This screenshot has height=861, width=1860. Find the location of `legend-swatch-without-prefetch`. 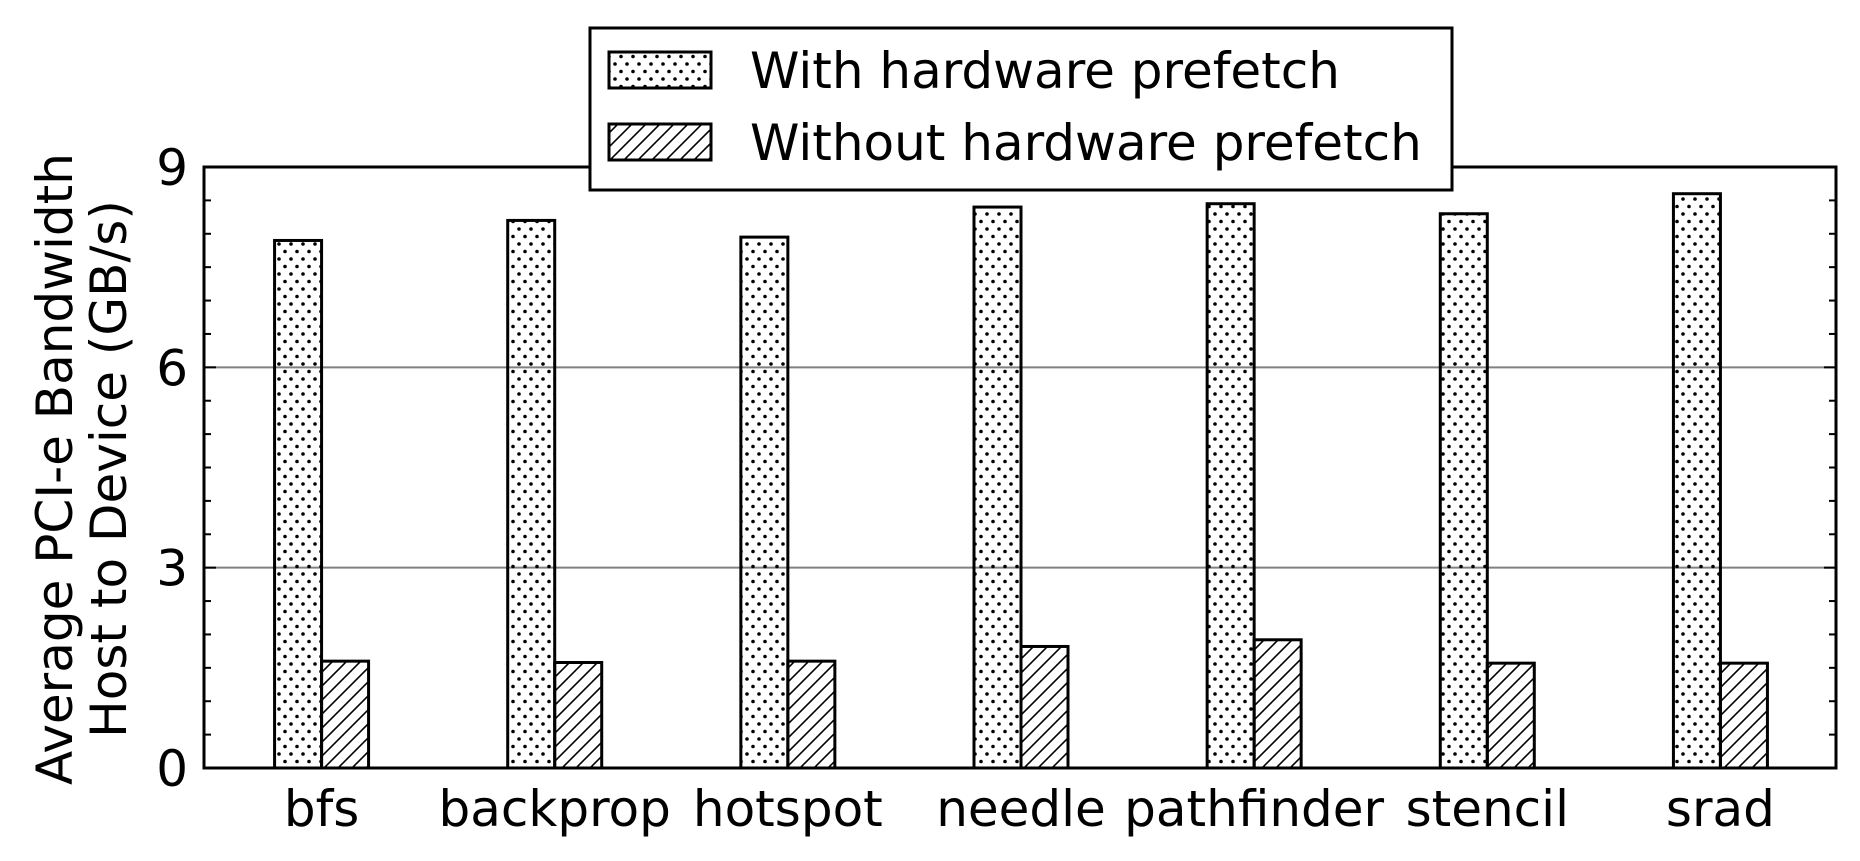

legend-swatch-without-prefetch is located at coordinates (660, 142).